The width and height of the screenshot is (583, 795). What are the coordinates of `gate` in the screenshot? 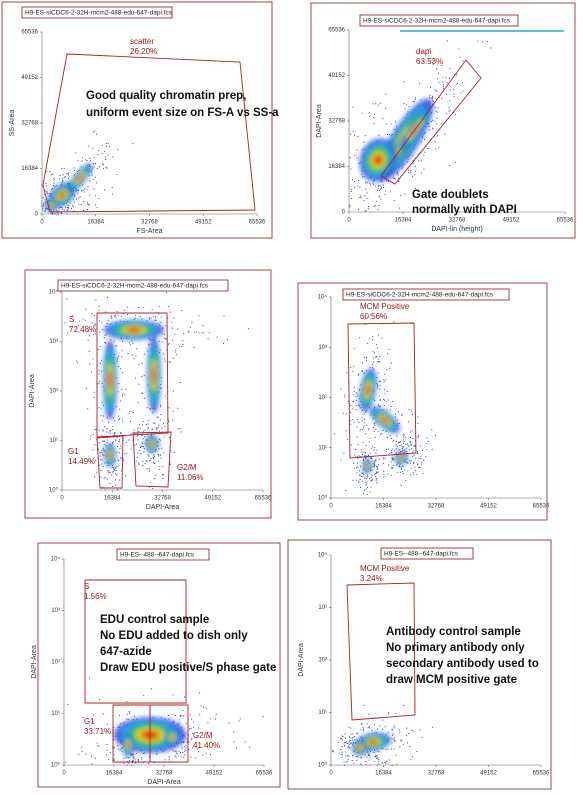 It's located at (110, 462).